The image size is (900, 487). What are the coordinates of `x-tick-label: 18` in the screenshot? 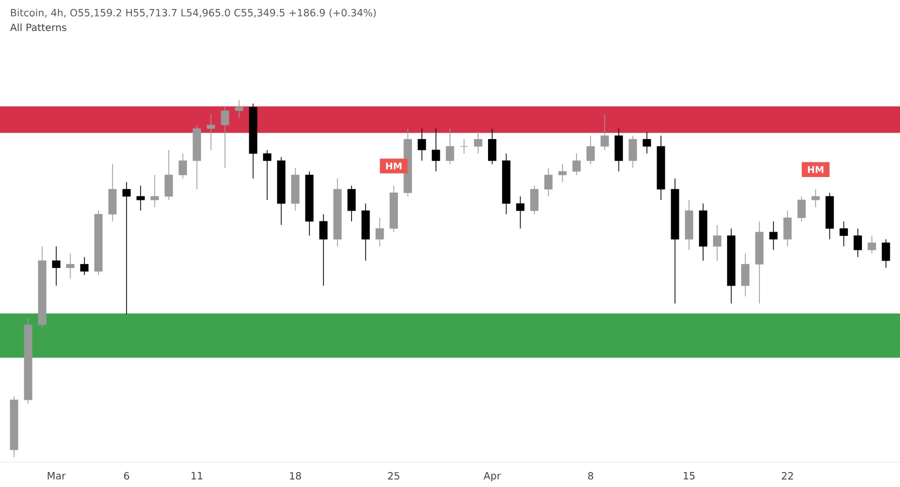 It's located at (295, 476).